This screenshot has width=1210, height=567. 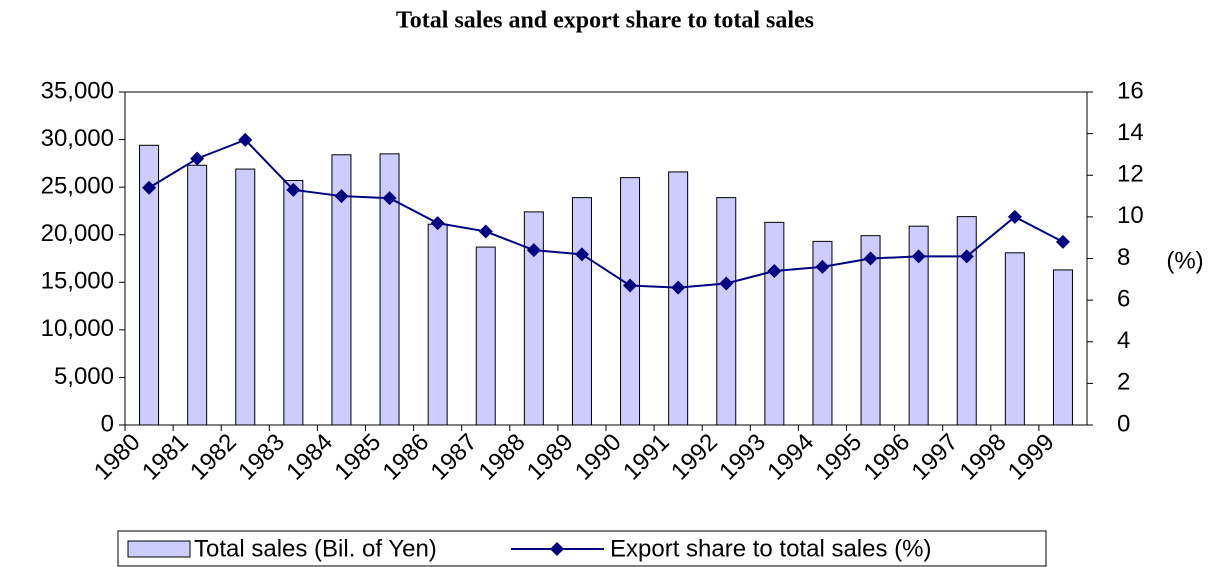 I want to click on x-tick-label: 1993, so click(x=742, y=457).